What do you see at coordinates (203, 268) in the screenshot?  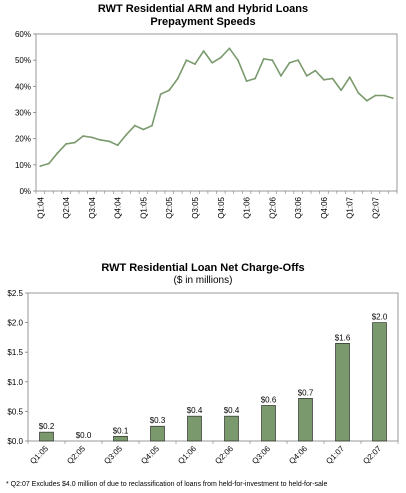 I see `chart2-title: RWT Residential Loan Net Charge-Offs` at bounding box center [203, 268].